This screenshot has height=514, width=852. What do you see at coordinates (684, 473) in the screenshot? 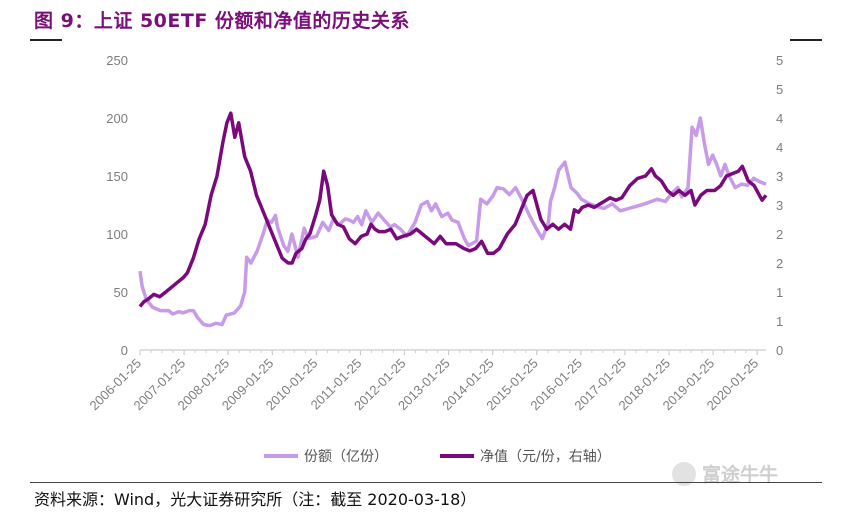
I see `watermark-logo-icon` at bounding box center [684, 473].